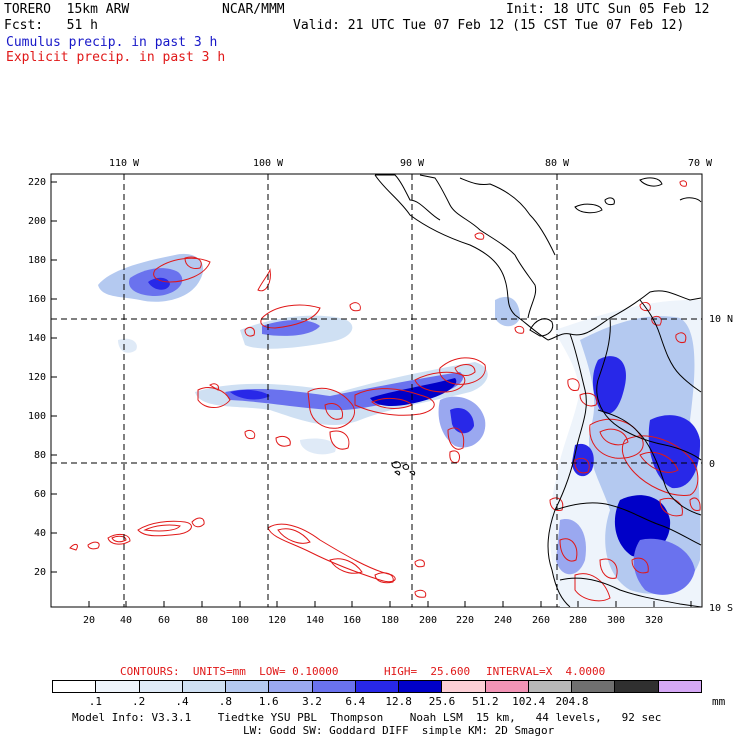  Describe the element at coordinates (616, 620) in the screenshot. I see `x-tick-label: 300` at that location.